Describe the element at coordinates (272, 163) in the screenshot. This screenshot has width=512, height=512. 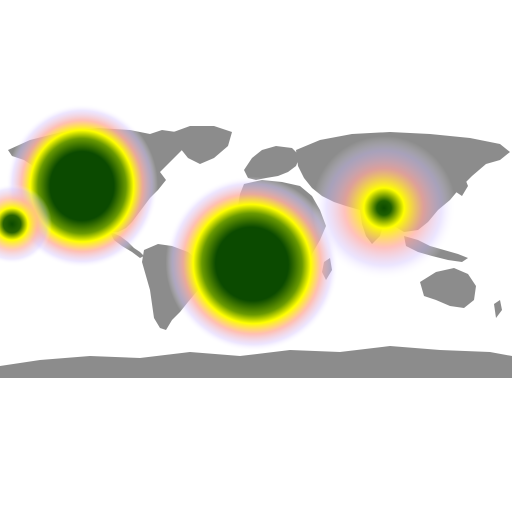
I see `europe-land` at that location.